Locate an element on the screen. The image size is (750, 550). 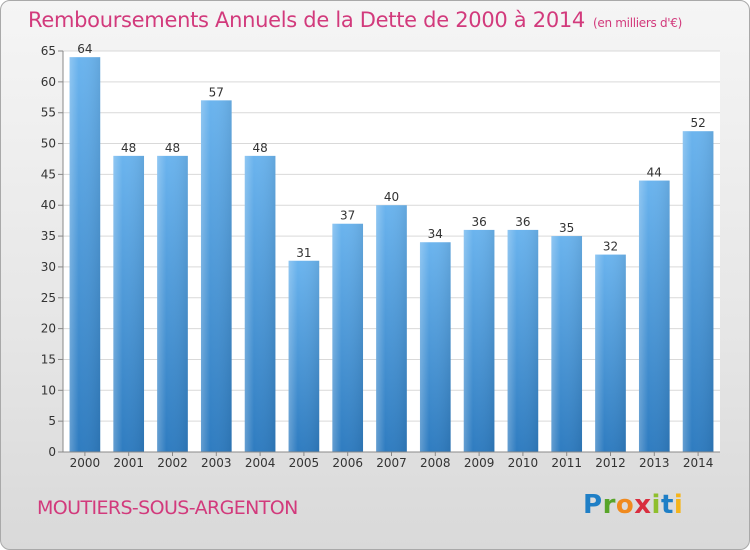
data-label-2002: 48 is located at coordinates (172, 148).